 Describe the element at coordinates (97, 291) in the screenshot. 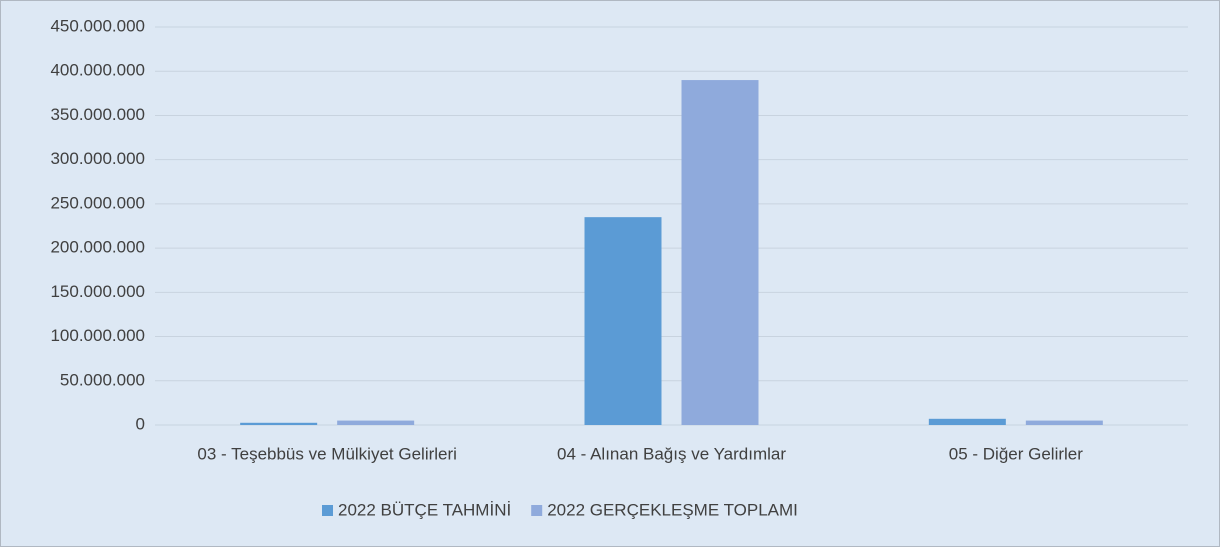

I see `y-tick-label: 150.000.000` at that location.